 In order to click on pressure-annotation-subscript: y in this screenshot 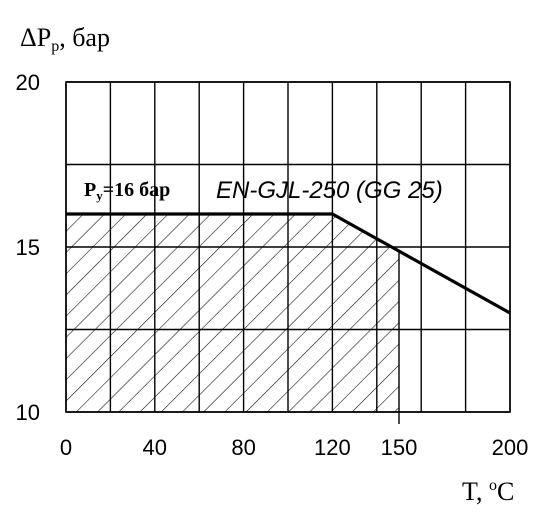, I will do `click(99, 195)`.